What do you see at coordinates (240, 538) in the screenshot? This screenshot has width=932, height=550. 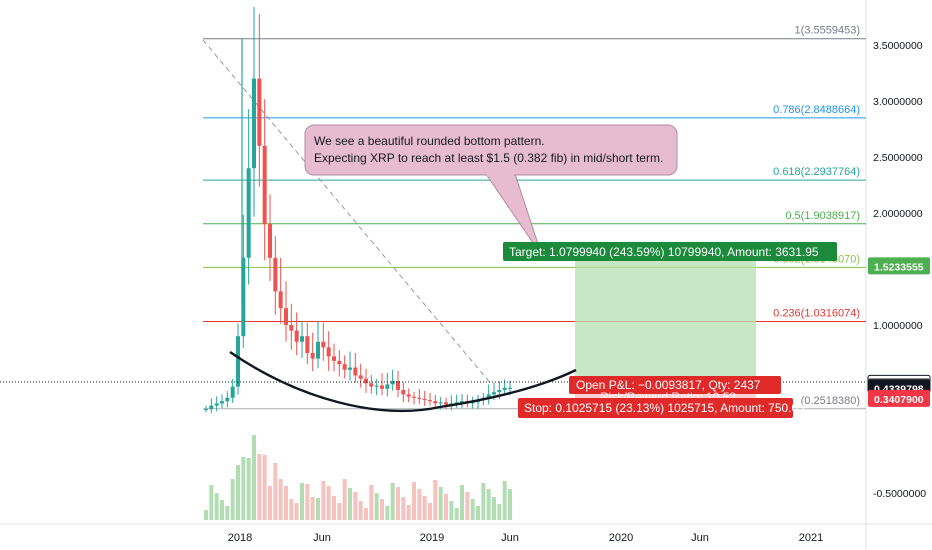 I see `date-tick-label: 2018` at bounding box center [240, 538].